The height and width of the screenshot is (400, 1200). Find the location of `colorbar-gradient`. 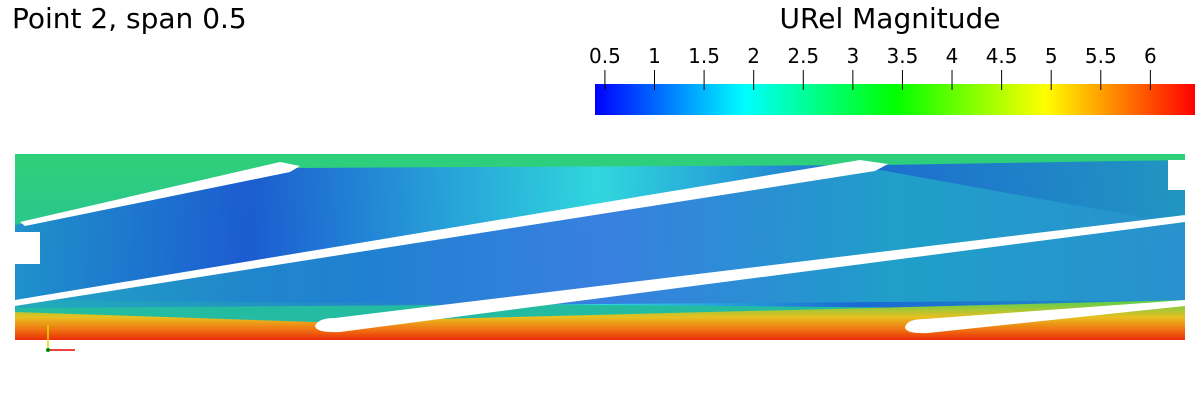

colorbar-gradient is located at coordinates (895, 99).